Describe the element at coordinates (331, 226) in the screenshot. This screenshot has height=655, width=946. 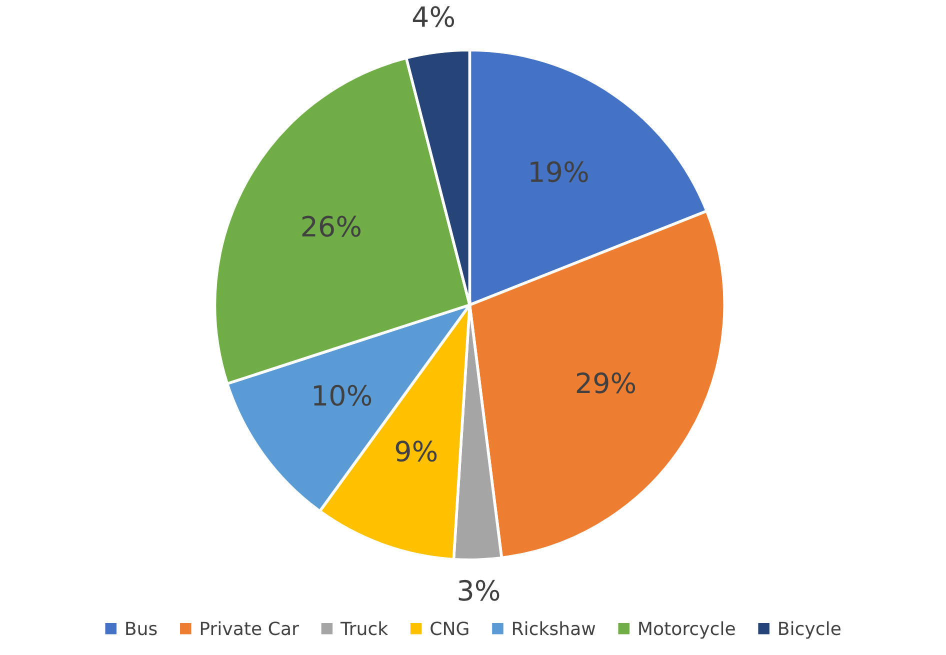
I see `data-label: 26%` at that location.